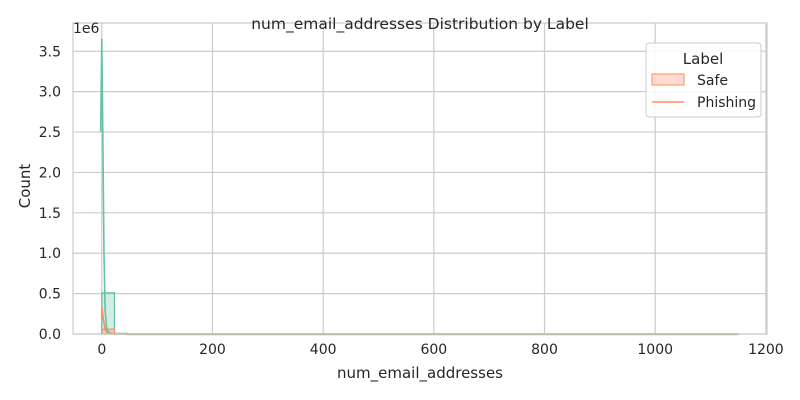 The image size is (800, 400). Describe the element at coordinates (101, 350) in the screenshot. I see `x-tick-label: 0` at that location.